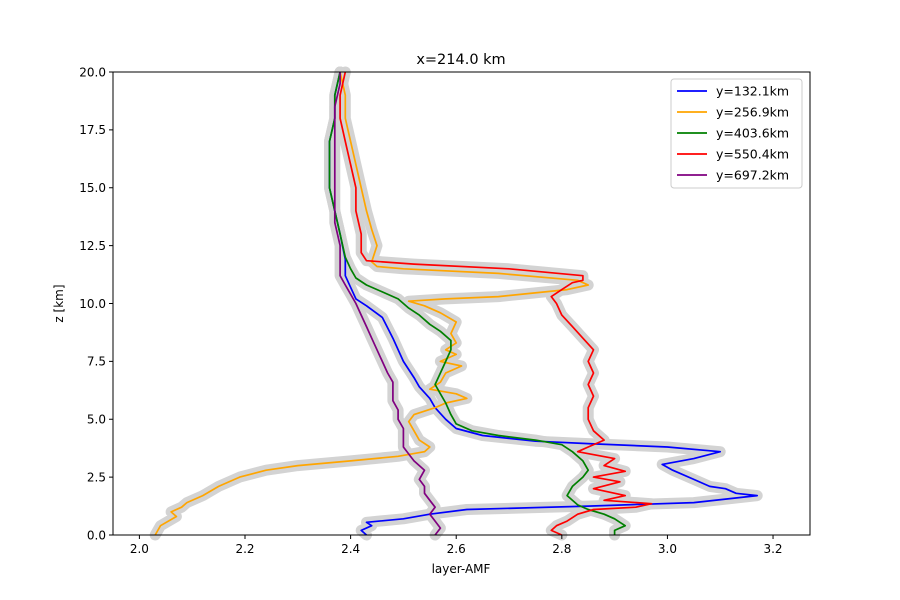 The height and width of the screenshot is (600, 900). What do you see at coordinates (752, 112) in the screenshot?
I see `legend-label-2: y=256.9km` at bounding box center [752, 112].